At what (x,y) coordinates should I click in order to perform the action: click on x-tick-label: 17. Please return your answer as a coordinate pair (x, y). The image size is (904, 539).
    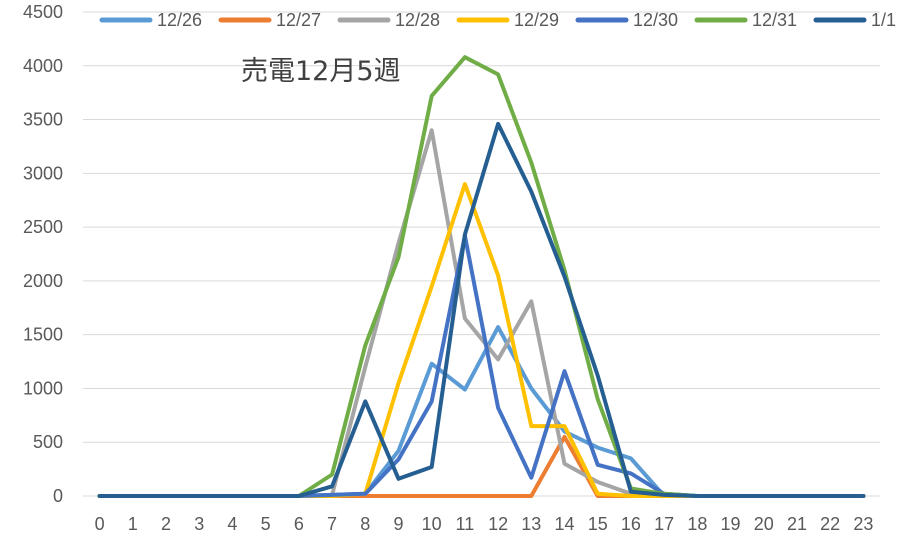
    Looking at the image, I should click on (664, 524).